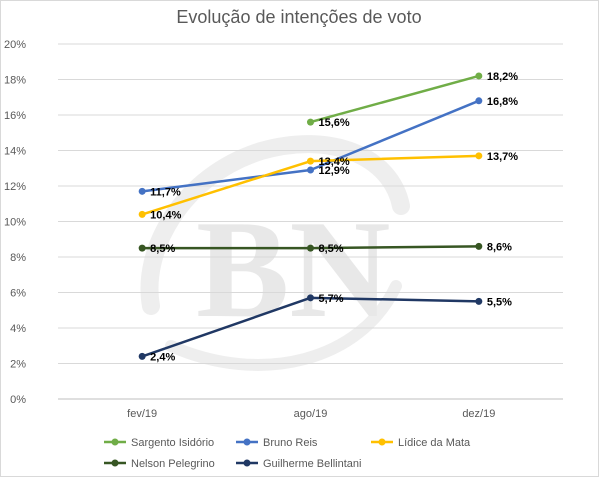 The height and width of the screenshot is (477, 599). I want to click on y-tick-label: 18%, so click(15, 81).